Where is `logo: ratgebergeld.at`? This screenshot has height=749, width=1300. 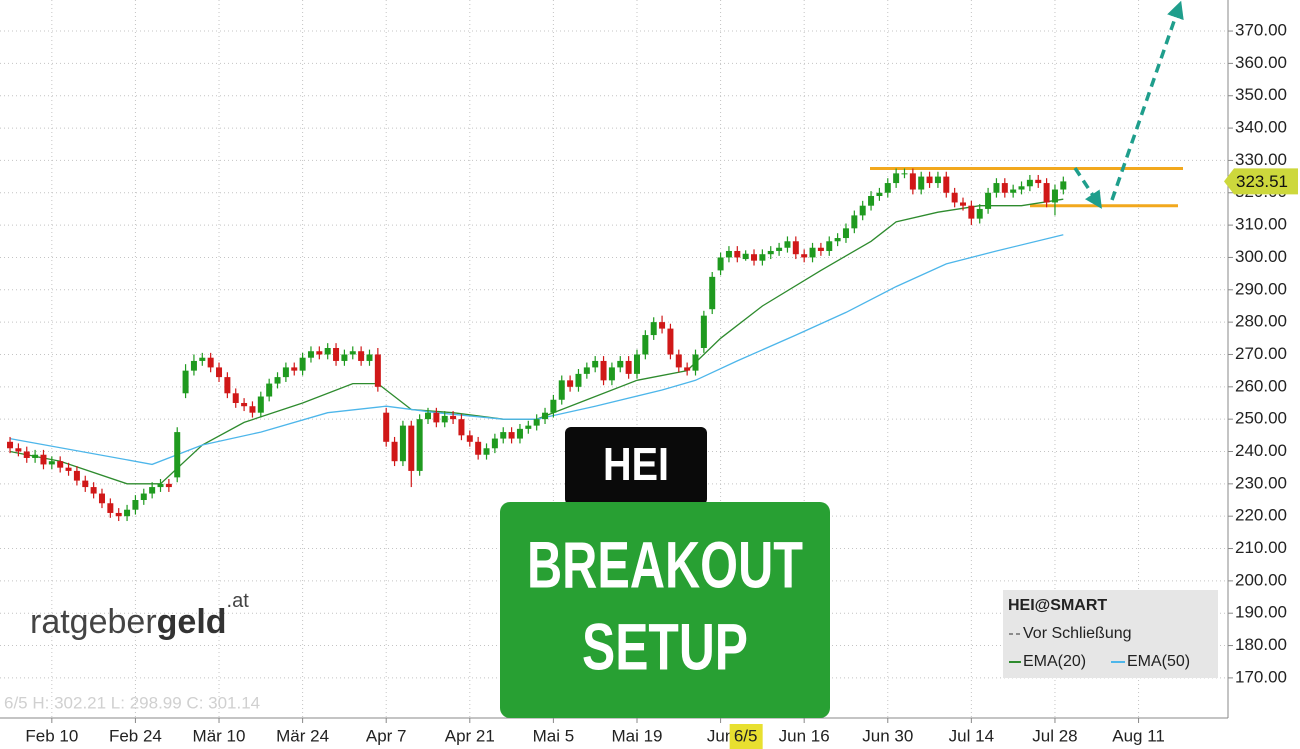 logo: ratgebergeld.at is located at coordinates (139, 615).